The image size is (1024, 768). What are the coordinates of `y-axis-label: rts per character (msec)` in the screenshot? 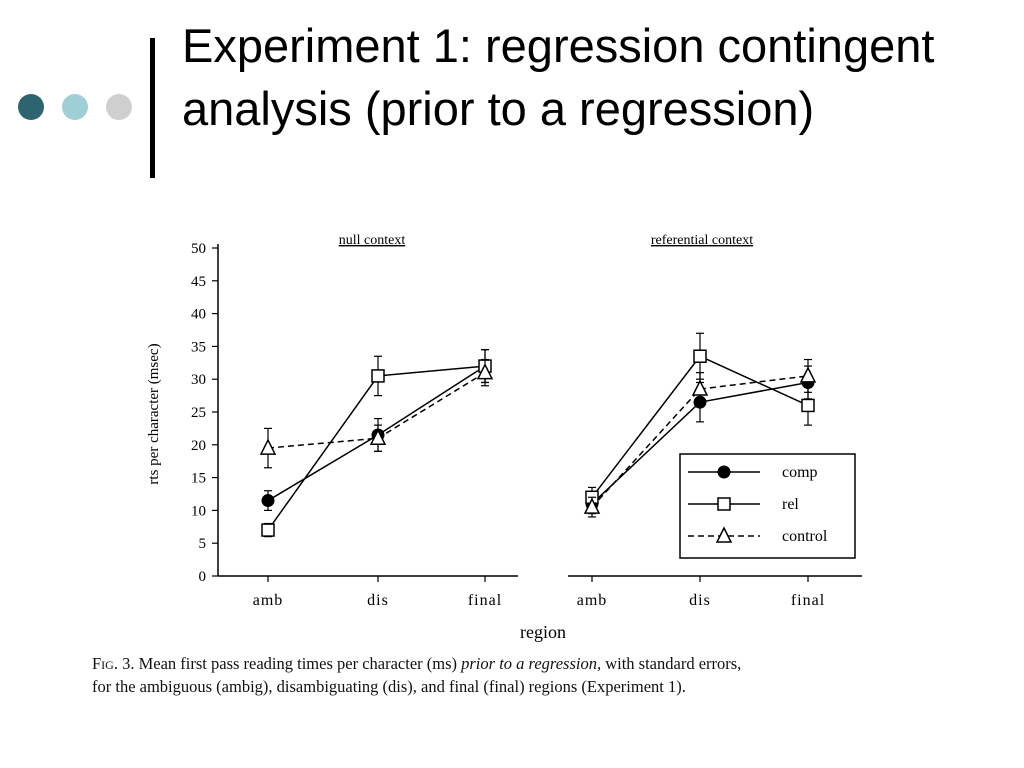 It's located at (154, 413).